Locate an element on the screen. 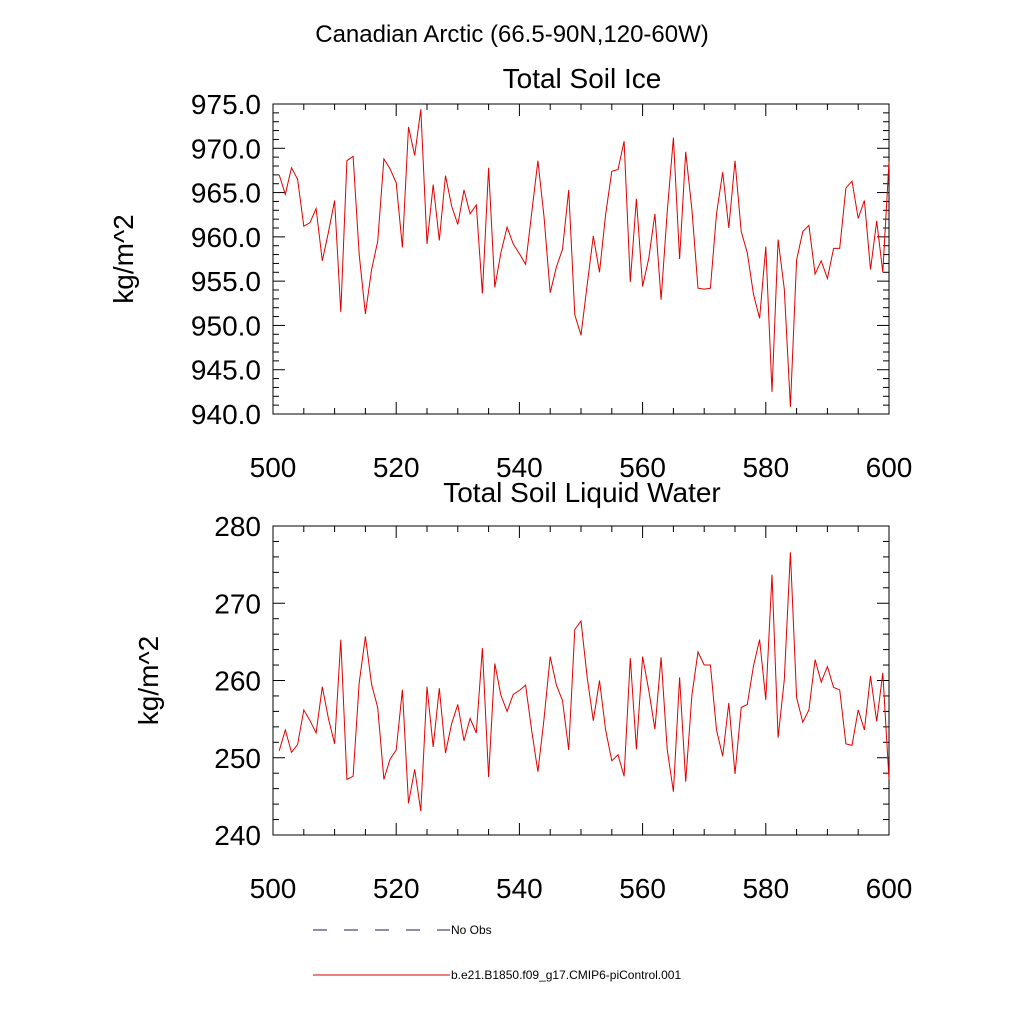 Image resolution: width=1024 pixels, height=1024 pixels. legend-label-no-obs: No Obs is located at coordinates (471, 930).